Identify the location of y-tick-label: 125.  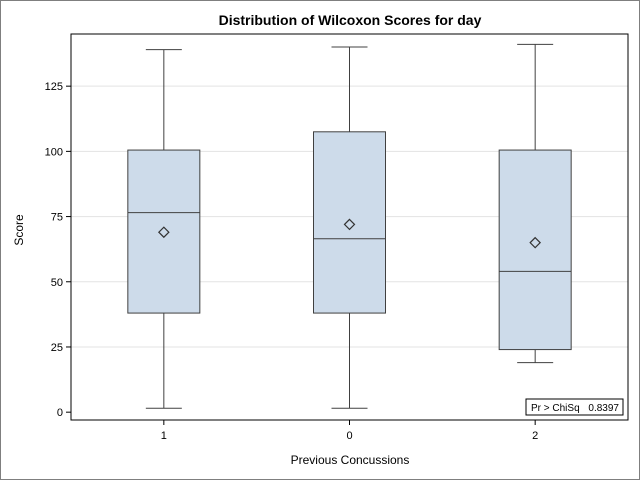
(54, 87).